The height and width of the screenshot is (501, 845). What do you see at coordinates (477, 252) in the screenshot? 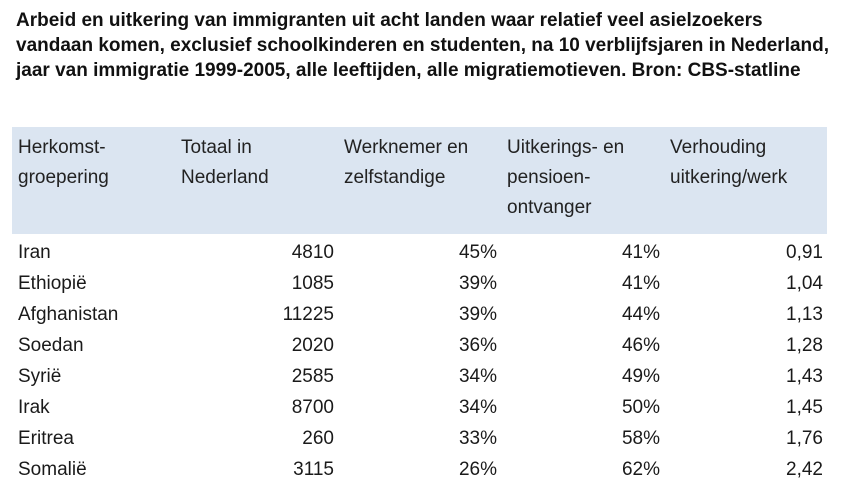
I see `cell-werknemer: 45%` at bounding box center [477, 252].